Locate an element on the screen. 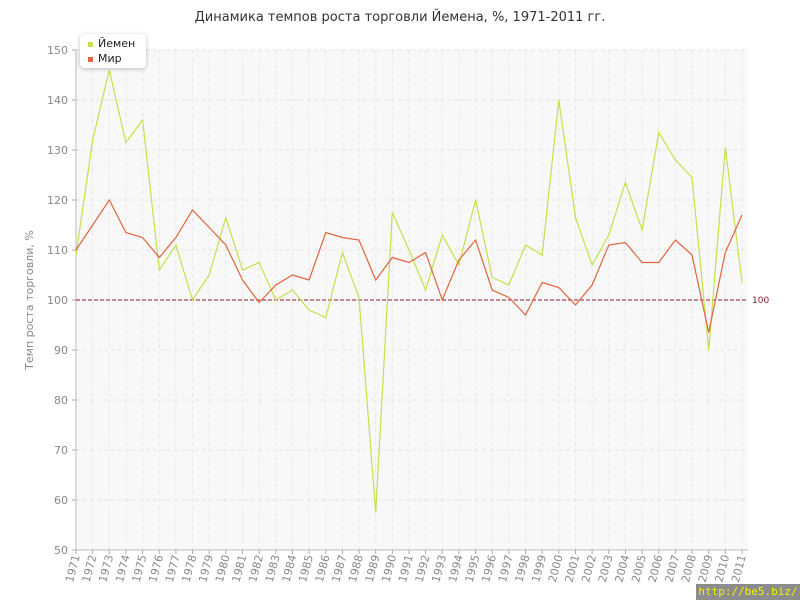 The image size is (800, 600). legend-label-world: Мир is located at coordinates (110, 58).